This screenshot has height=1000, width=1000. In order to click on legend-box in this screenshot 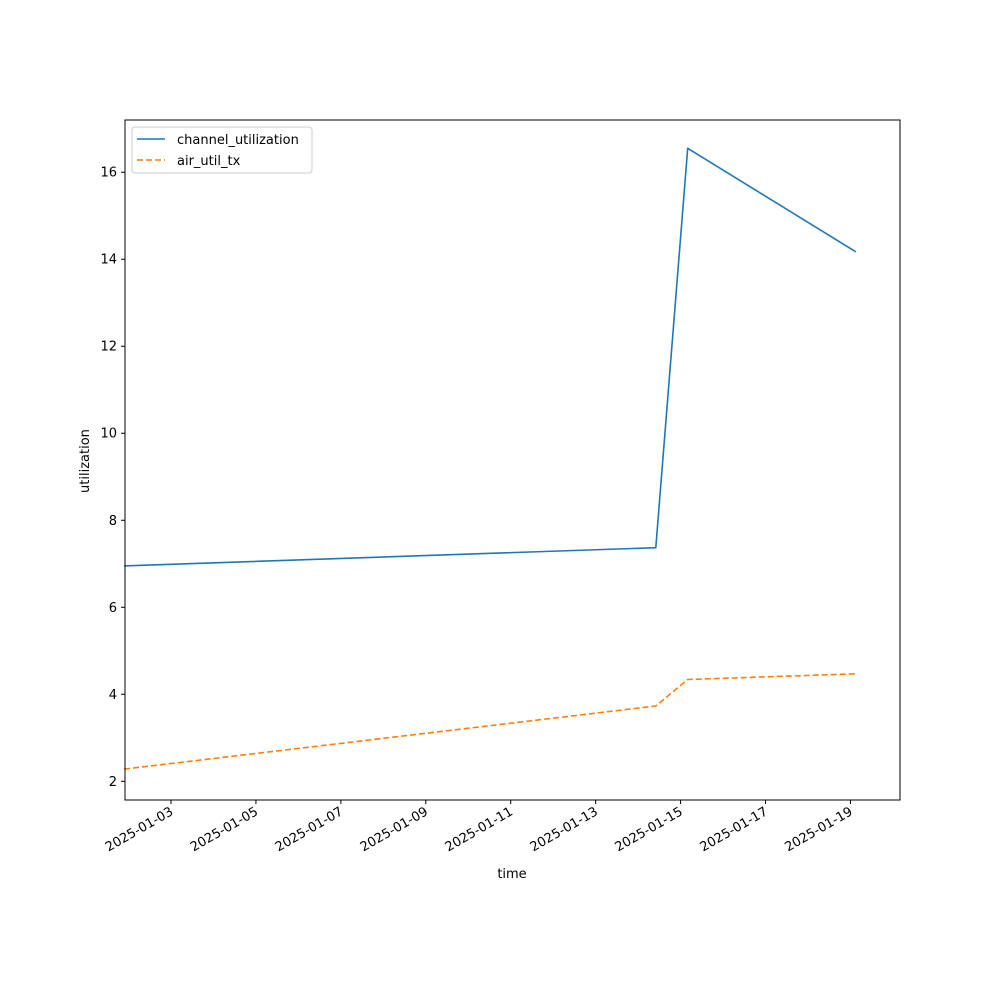, I will do `click(222, 150)`.